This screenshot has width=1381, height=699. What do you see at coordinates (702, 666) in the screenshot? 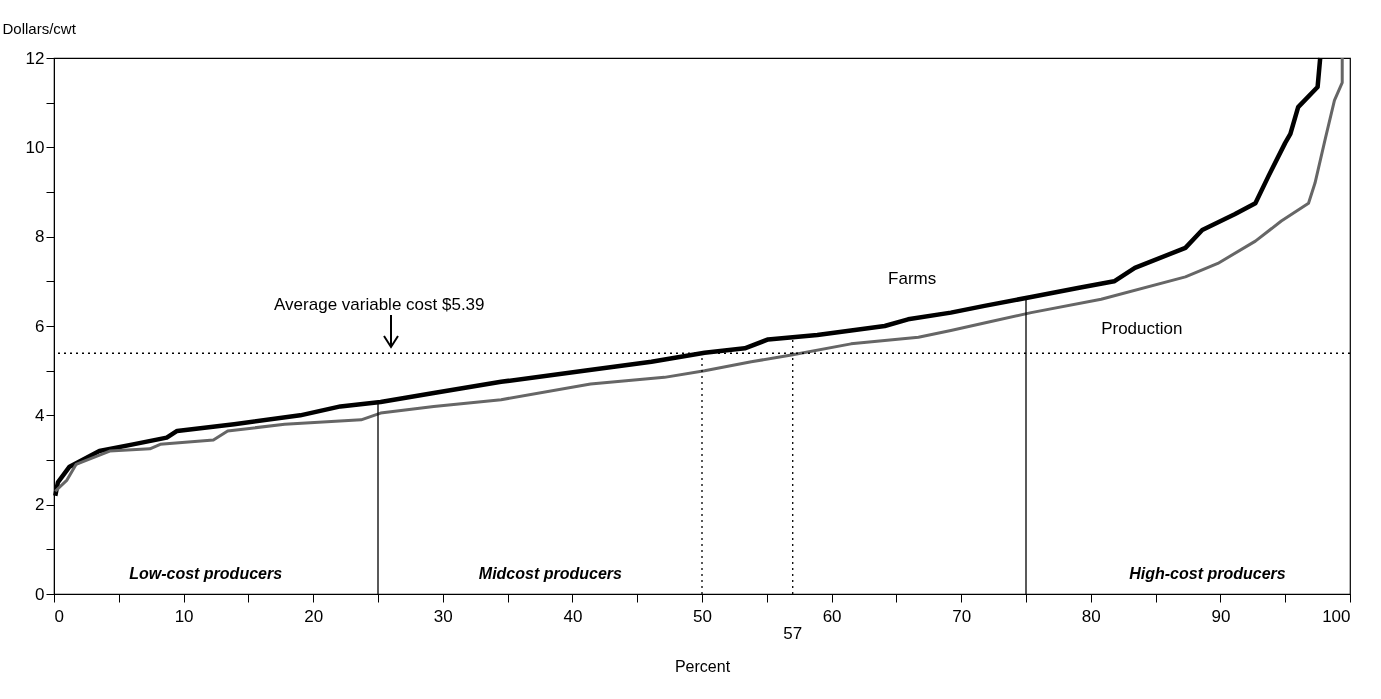
I see `x-axis-title: Percent` at bounding box center [702, 666].